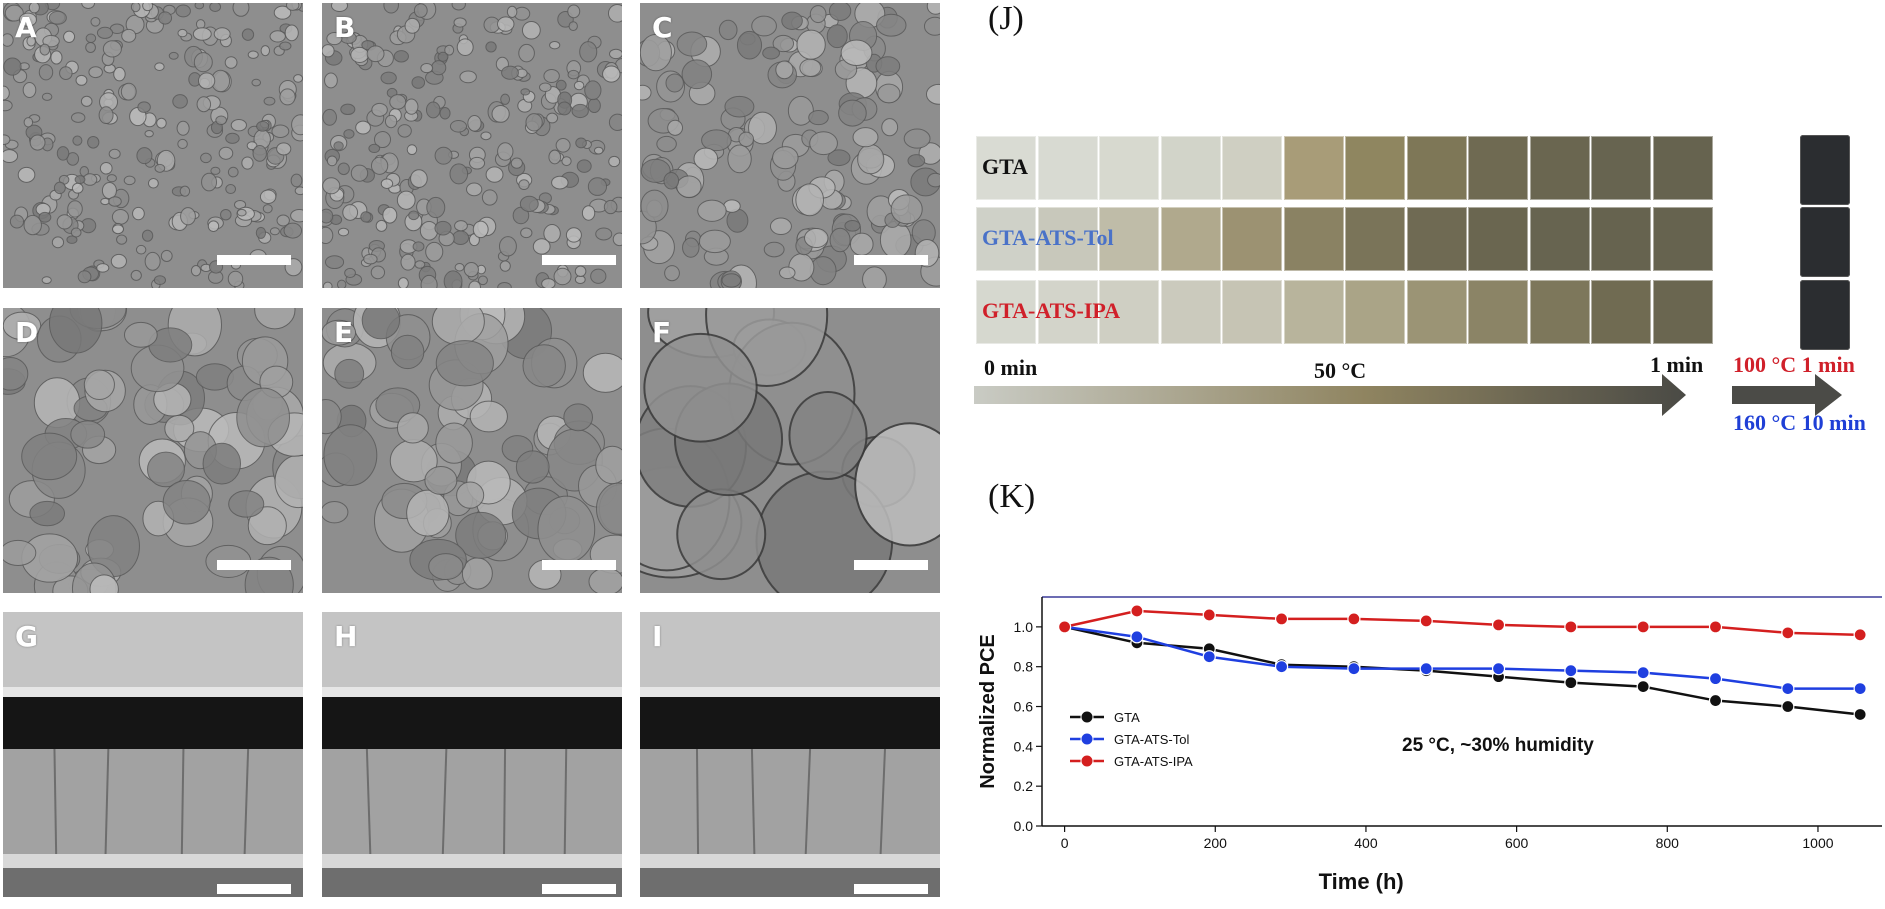  What do you see at coordinates (1051, 310) in the screenshot?
I see `film-strip-label: GTA-ATS-IPA` at bounding box center [1051, 310].